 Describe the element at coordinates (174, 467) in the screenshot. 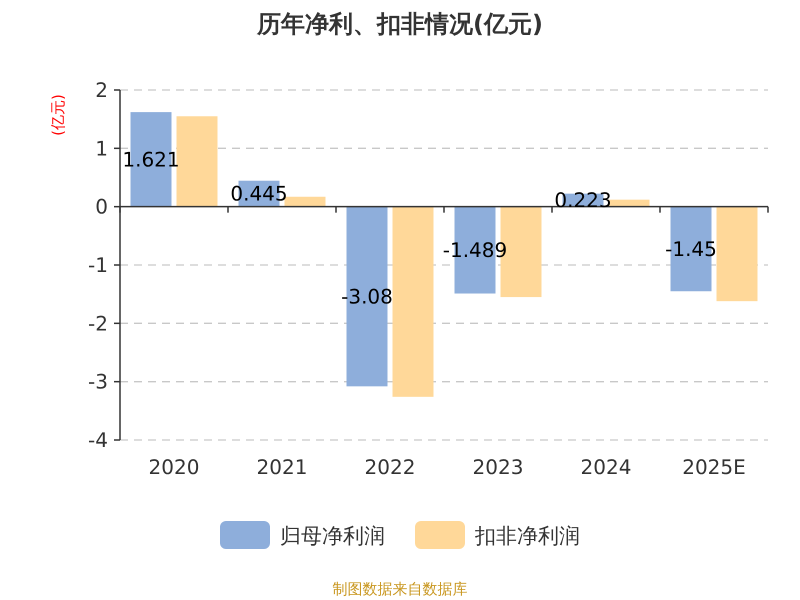

I see `x-tick-label: 2020` at that location.